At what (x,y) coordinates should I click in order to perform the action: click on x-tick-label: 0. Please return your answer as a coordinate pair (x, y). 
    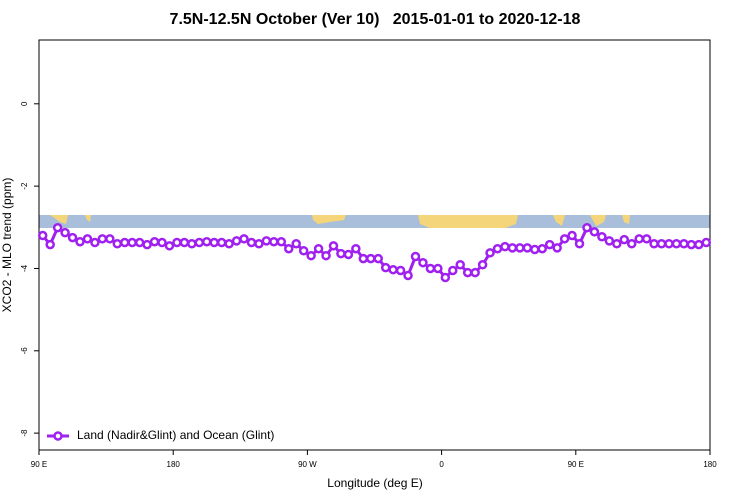
    Looking at the image, I should click on (441, 464).